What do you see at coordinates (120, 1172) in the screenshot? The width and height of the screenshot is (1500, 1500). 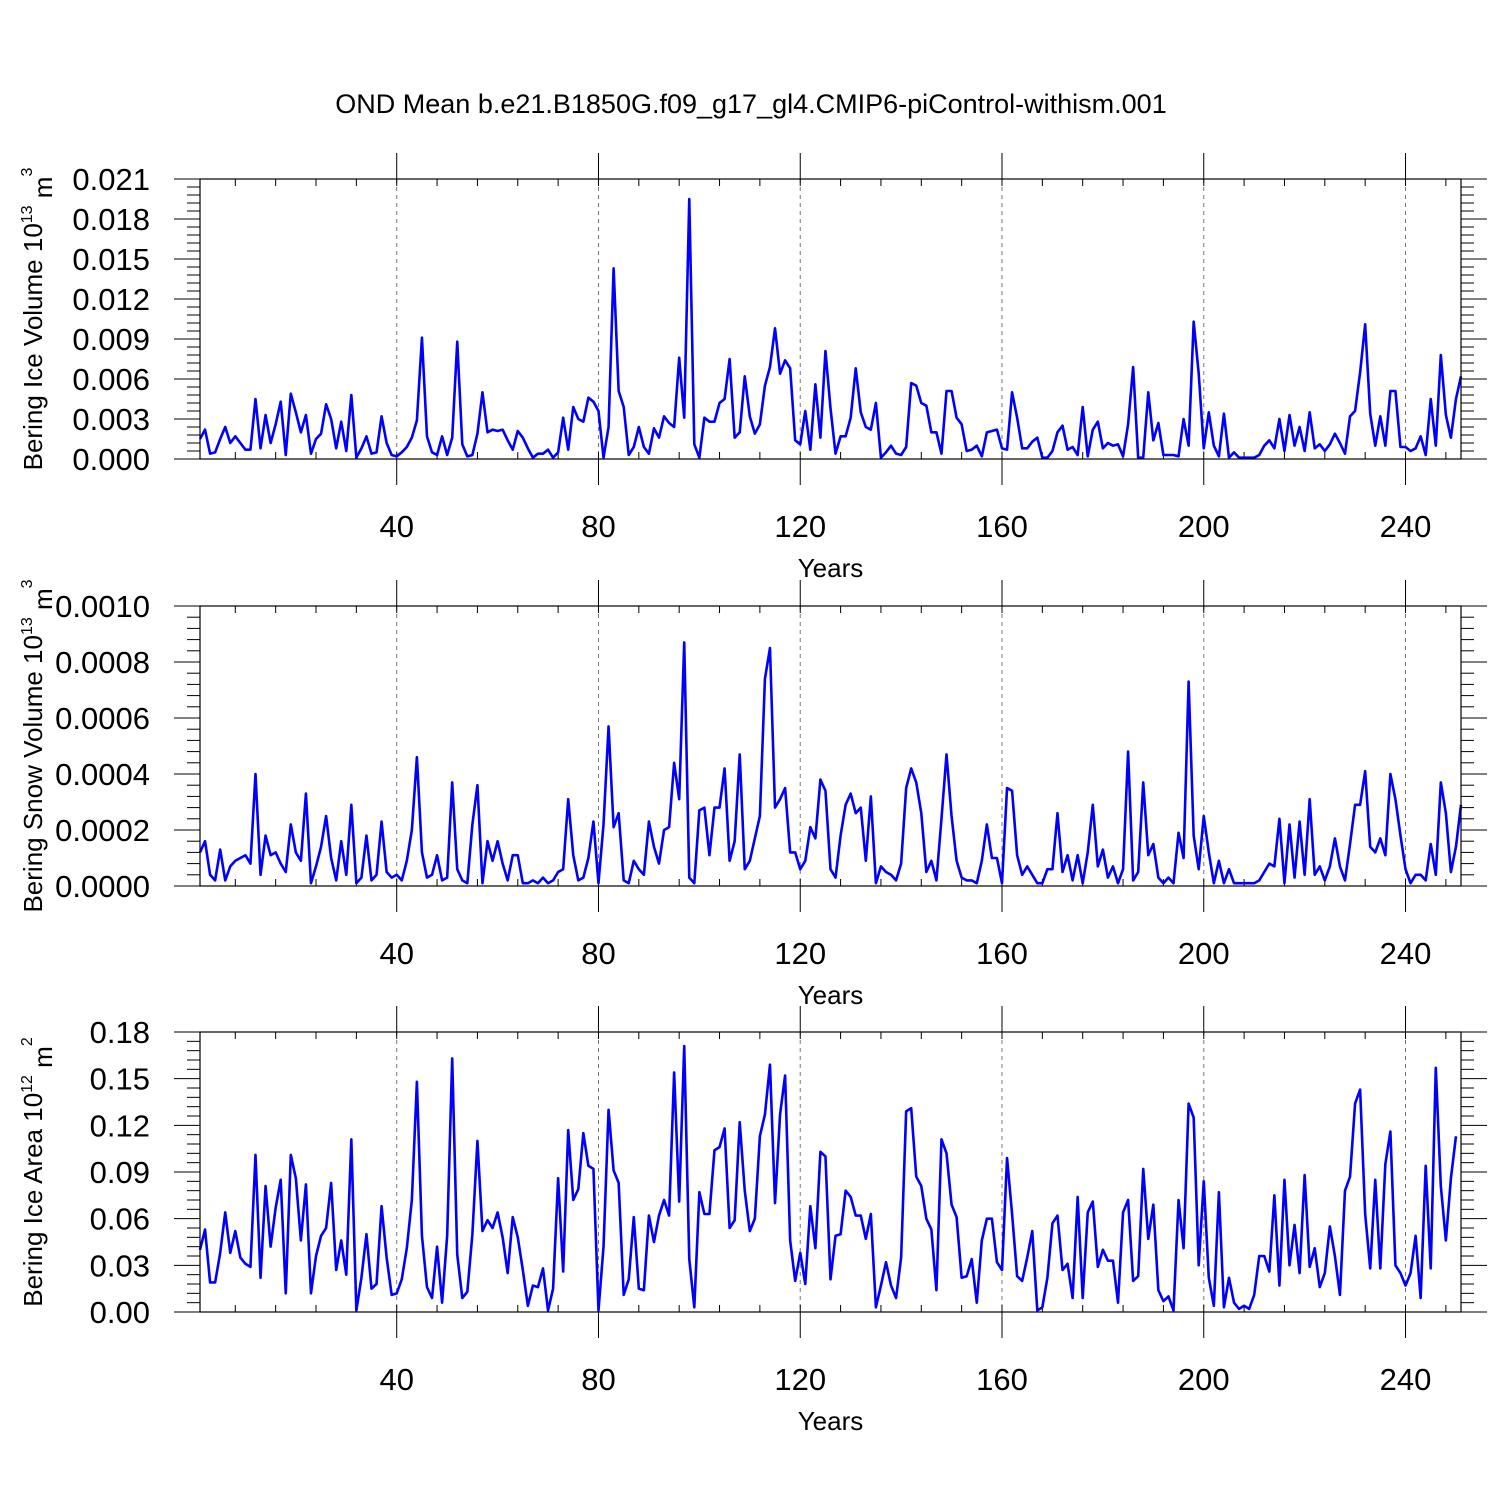 I see `y-tick-label: 0.09` at bounding box center [120, 1172].